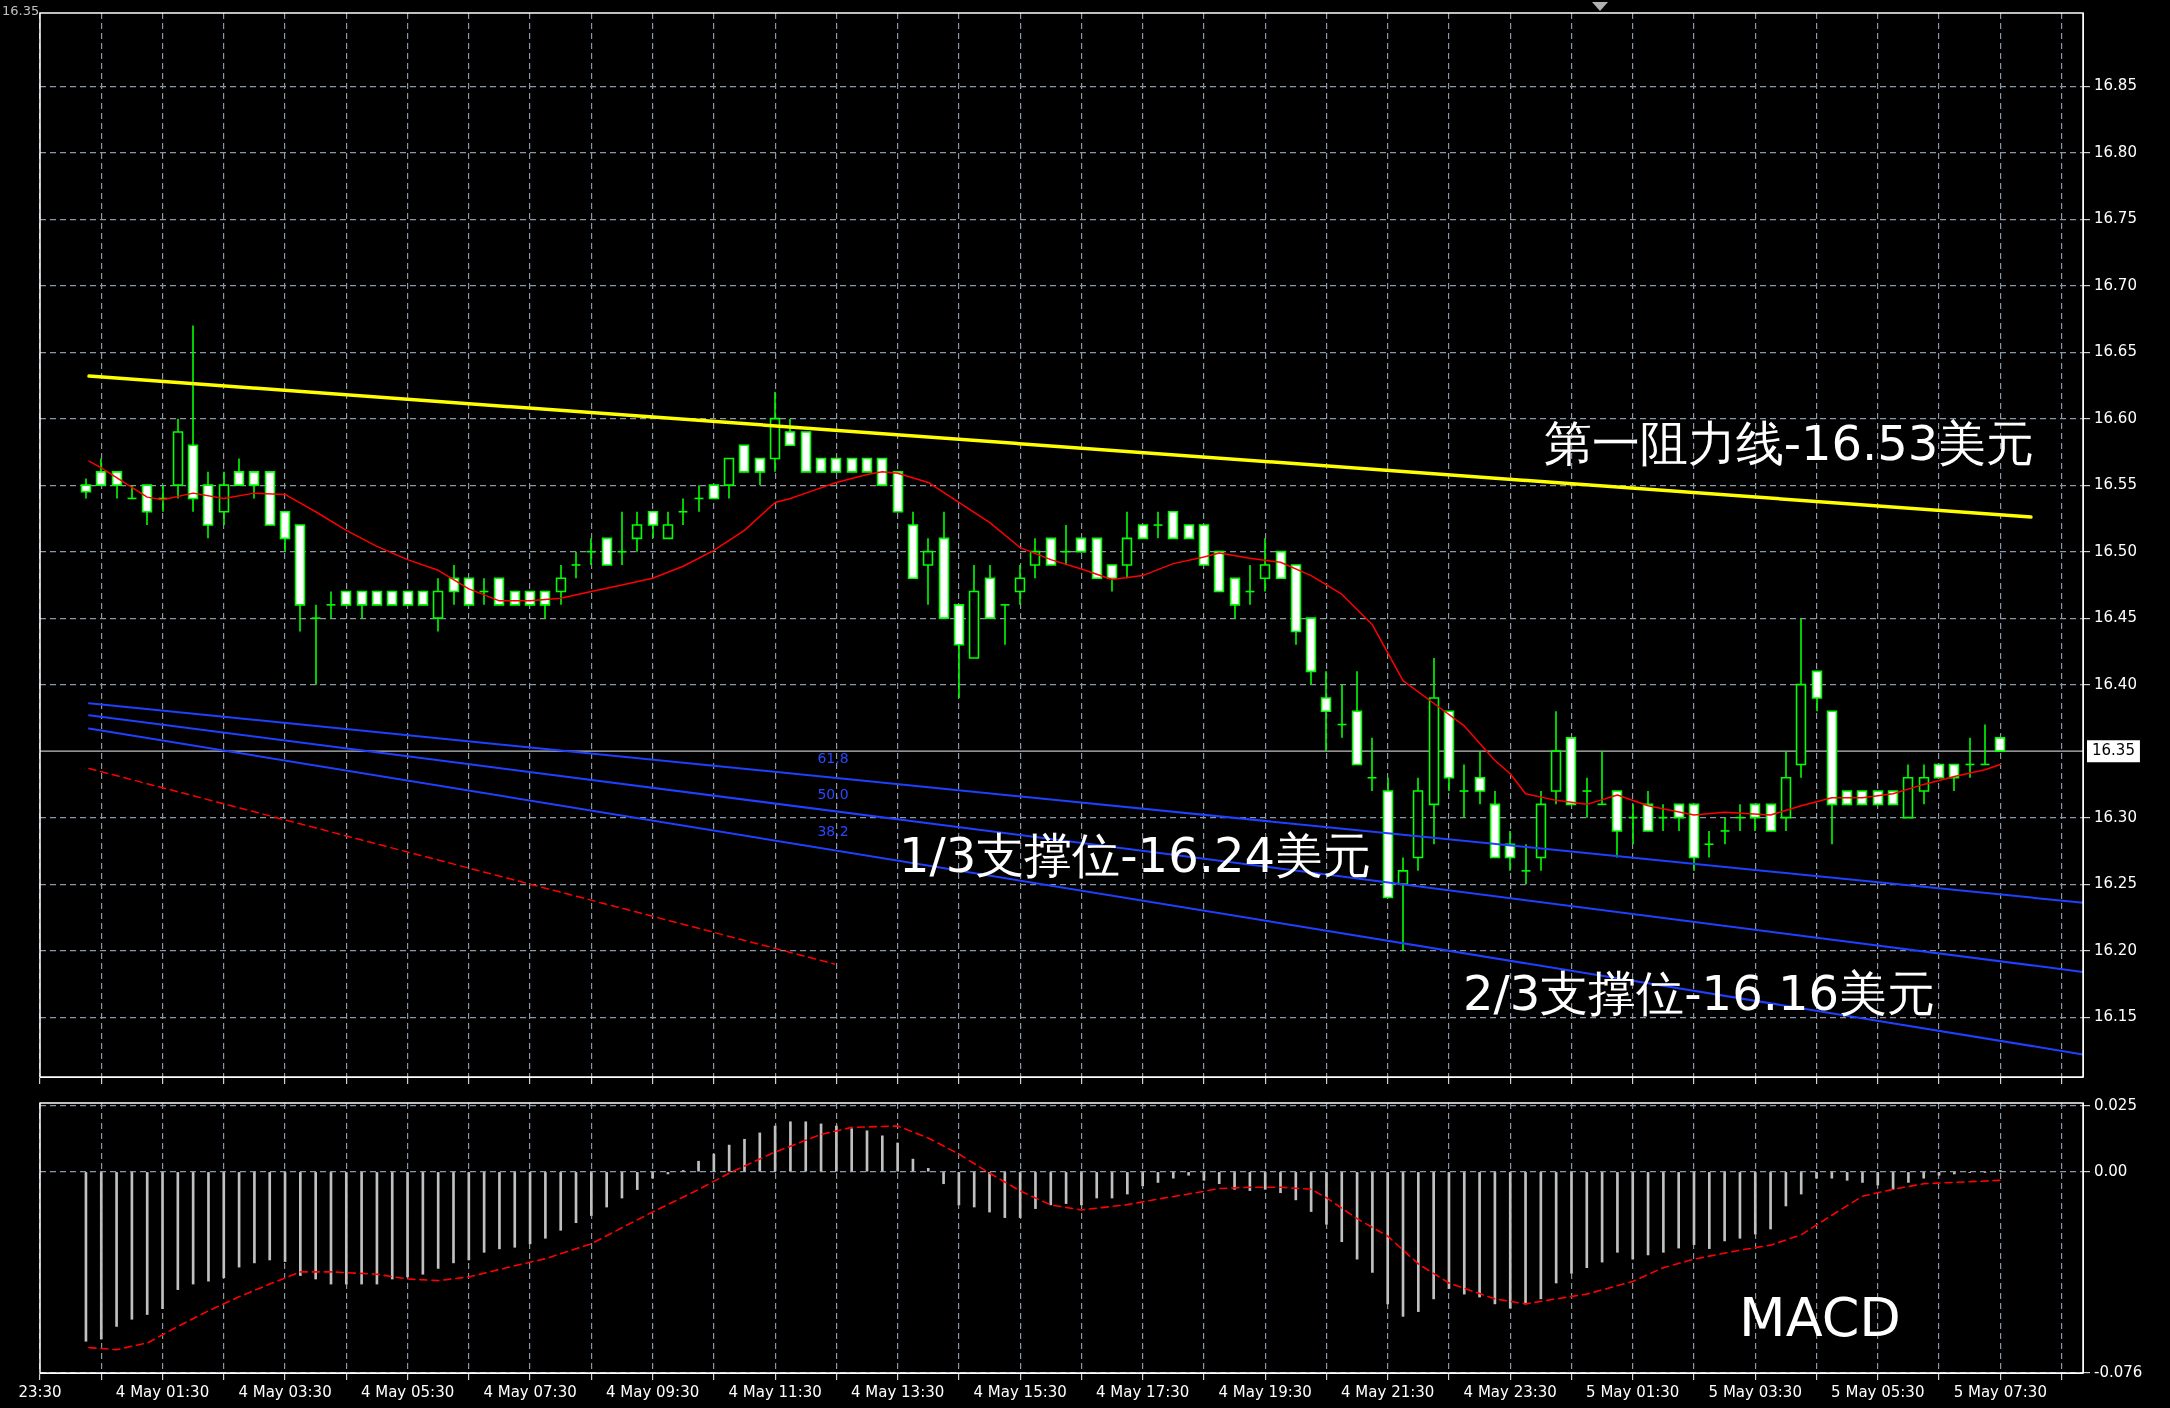 The height and width of the screenshot is (1408, 2170). What do you see at coordinates (833, 793) in the screenshot?
I see `annotation: 50.0` at bounding box center [833, 793].